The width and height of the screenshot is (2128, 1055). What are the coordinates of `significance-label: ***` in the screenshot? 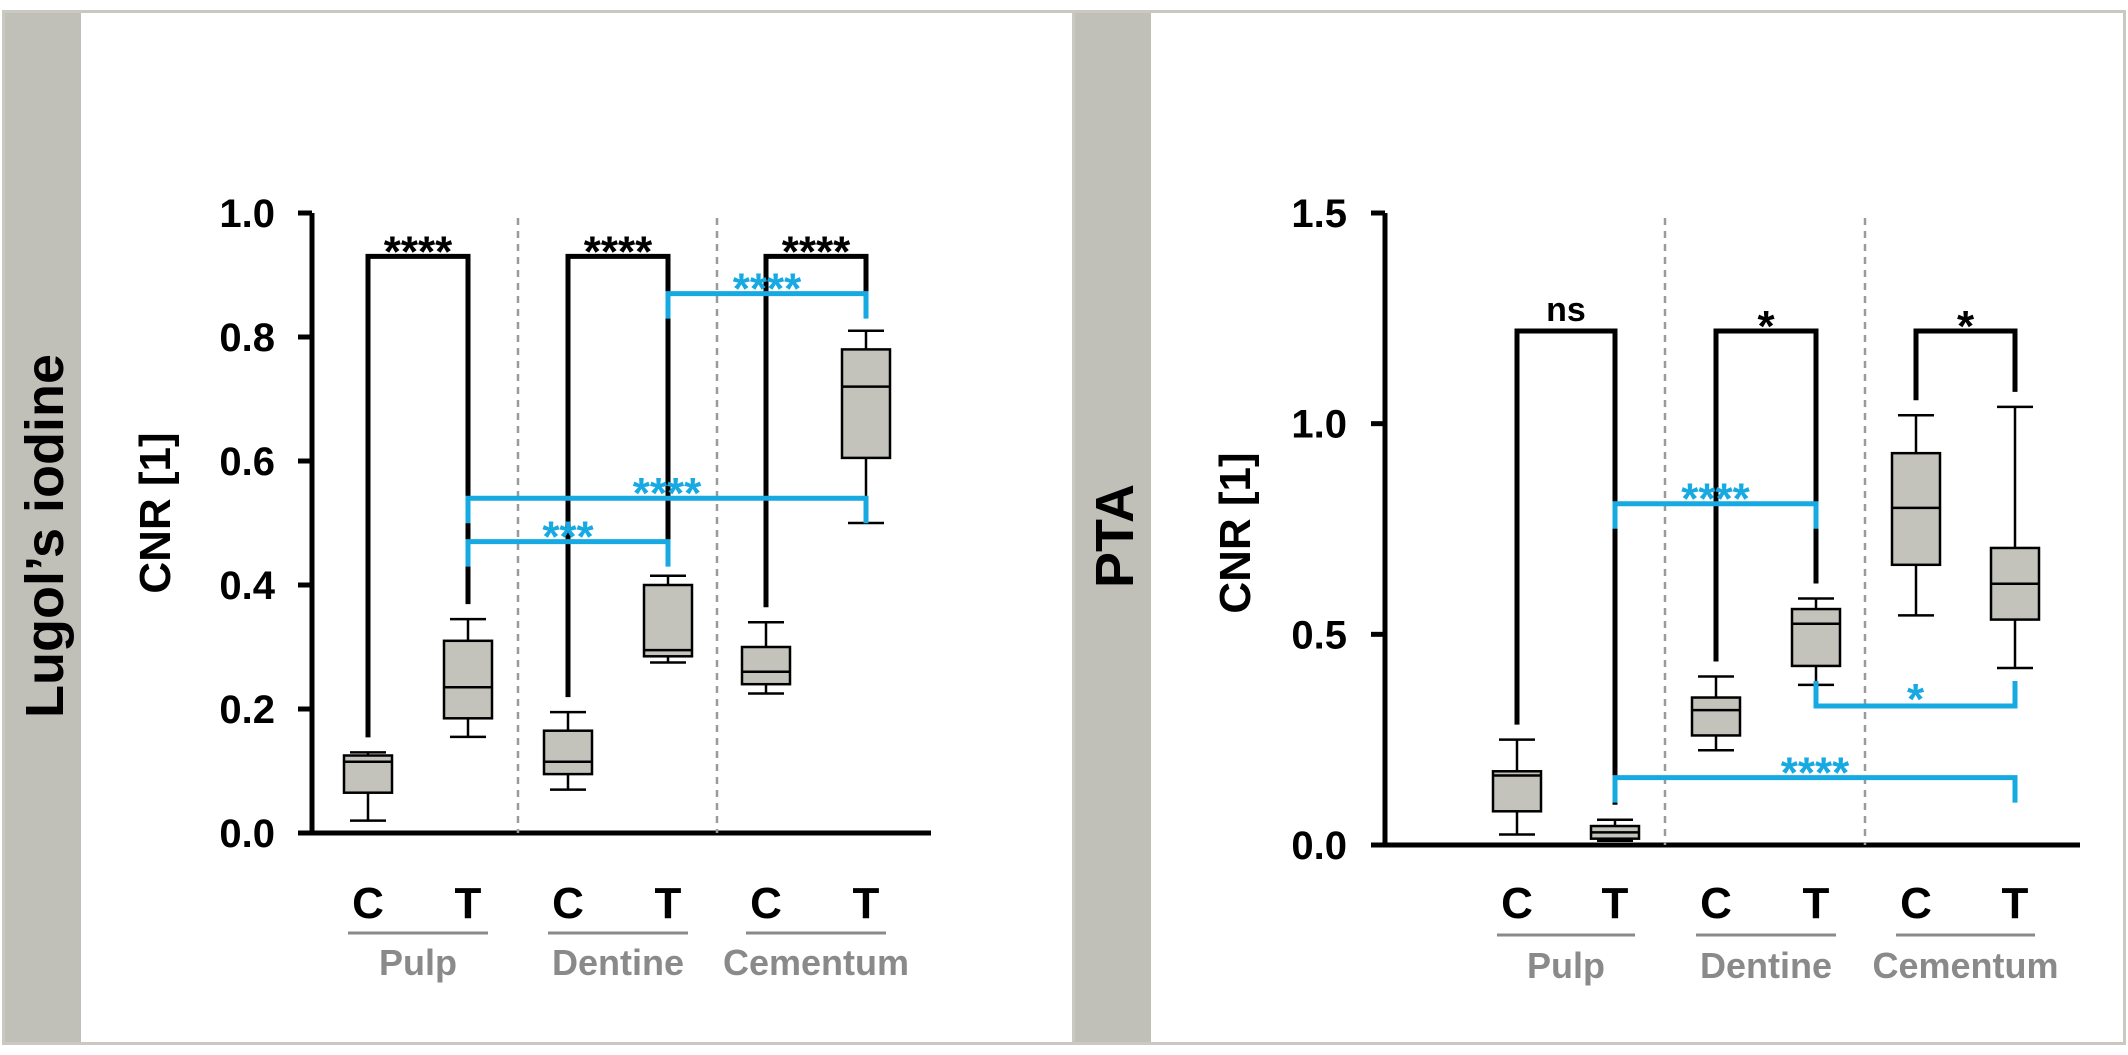 It's located at (568, 537).